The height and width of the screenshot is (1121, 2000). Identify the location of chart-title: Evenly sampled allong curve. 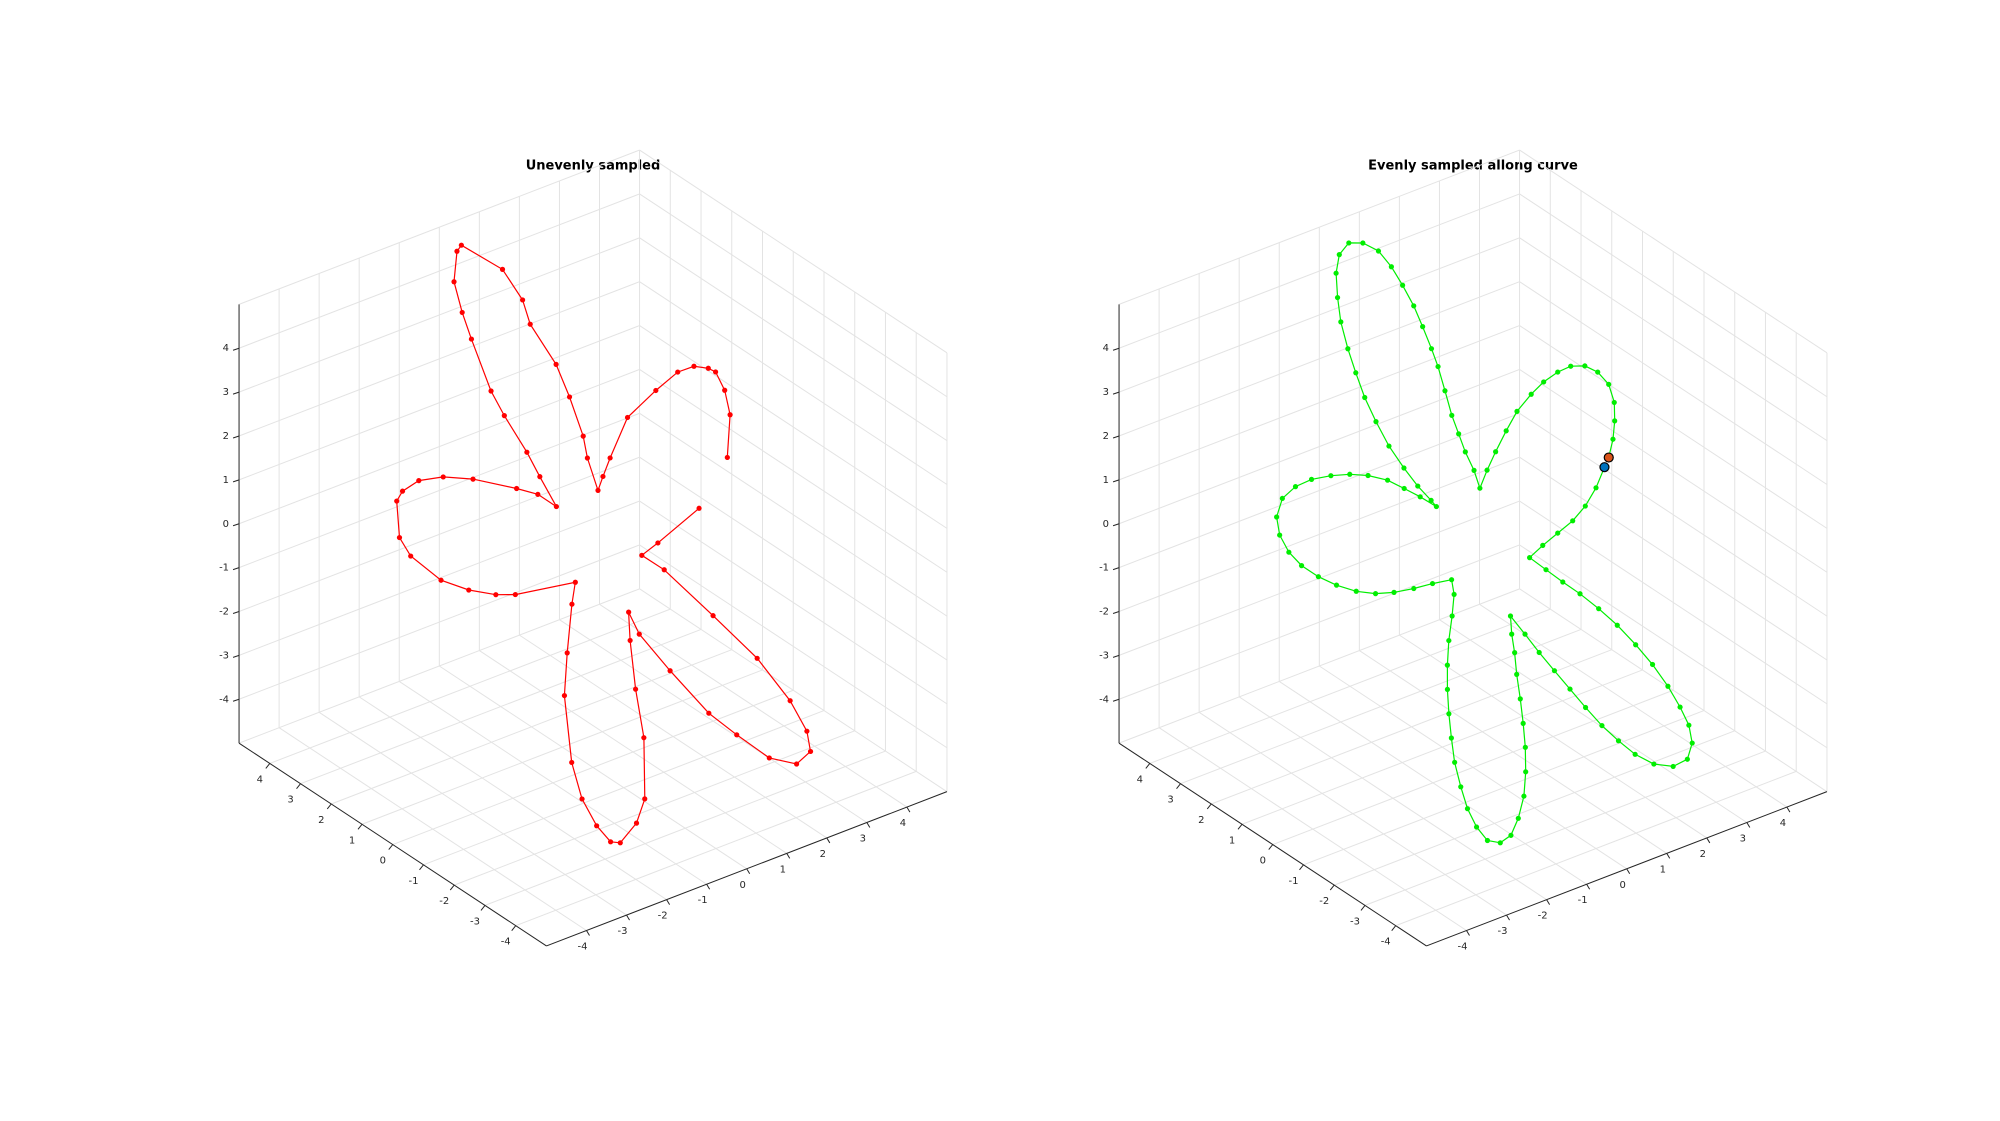
(1473, 166).